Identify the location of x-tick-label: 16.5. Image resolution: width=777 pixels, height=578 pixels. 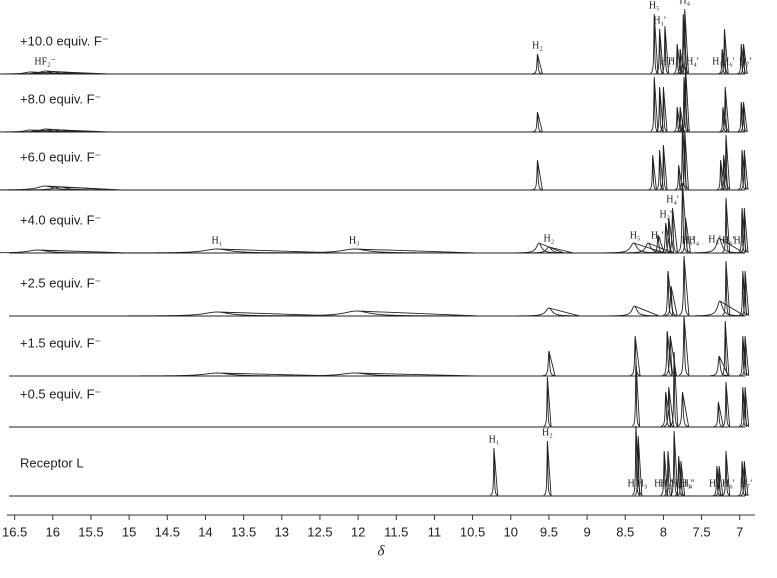
(14, 531).